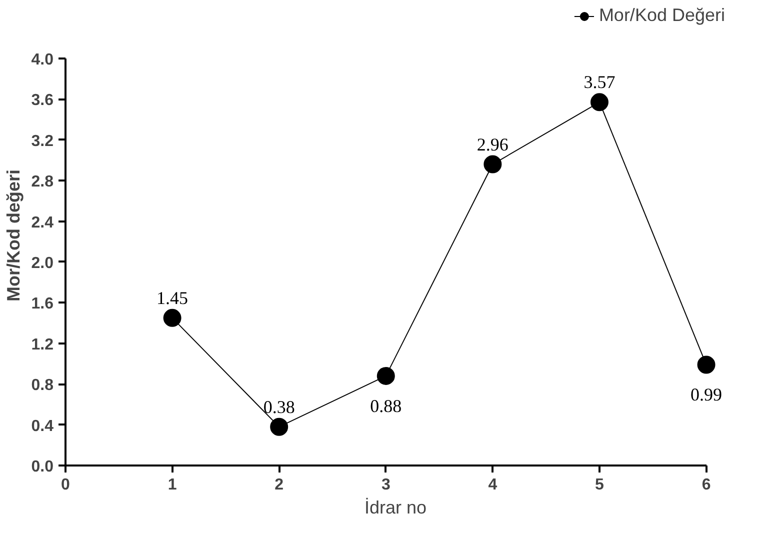 The width and height of the screenshot is (783, 549). Describe the element at coordinates (42, 182) in the screenshot. I see `y-tick-label: 2.8` at that location.